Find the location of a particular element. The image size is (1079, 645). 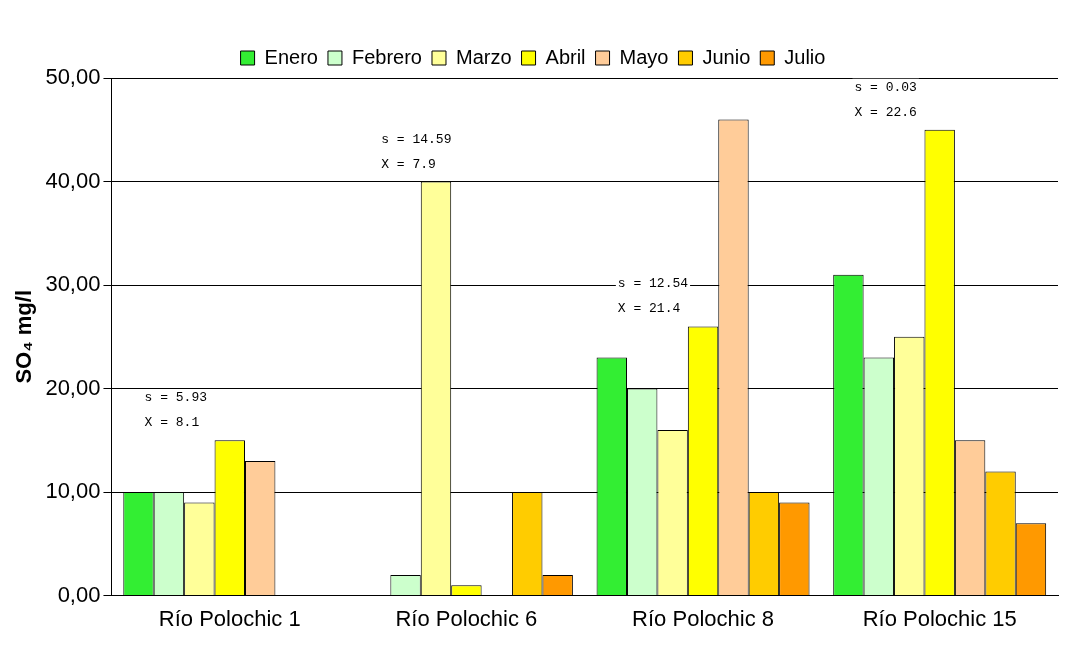

x-tick-label: Río Polochic 8 is located at coordinates (703, 618).